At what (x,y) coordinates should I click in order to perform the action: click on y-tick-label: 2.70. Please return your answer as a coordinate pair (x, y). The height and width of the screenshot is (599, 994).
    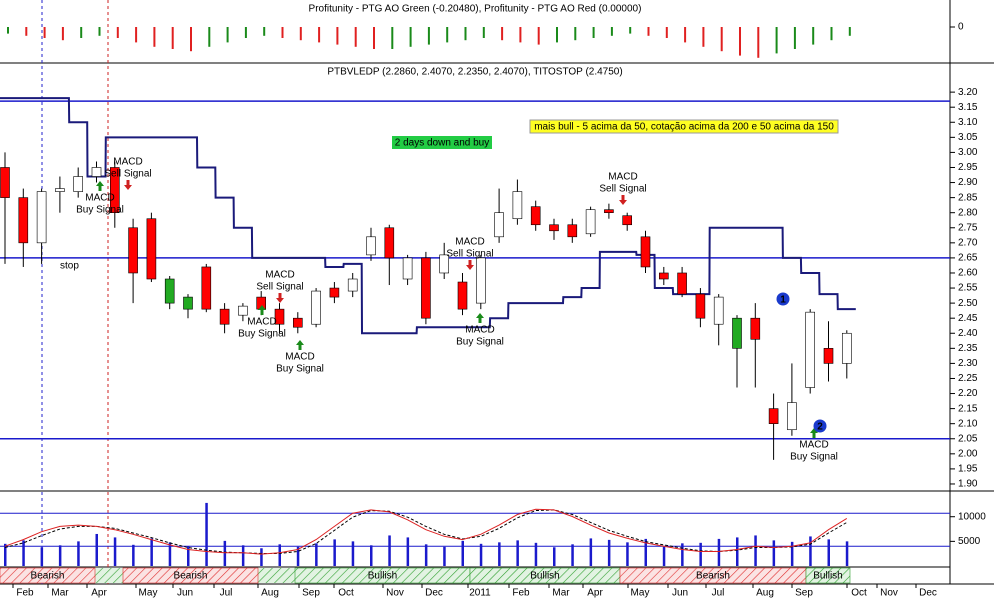
    Looking at the image, I should click on (968, 242).